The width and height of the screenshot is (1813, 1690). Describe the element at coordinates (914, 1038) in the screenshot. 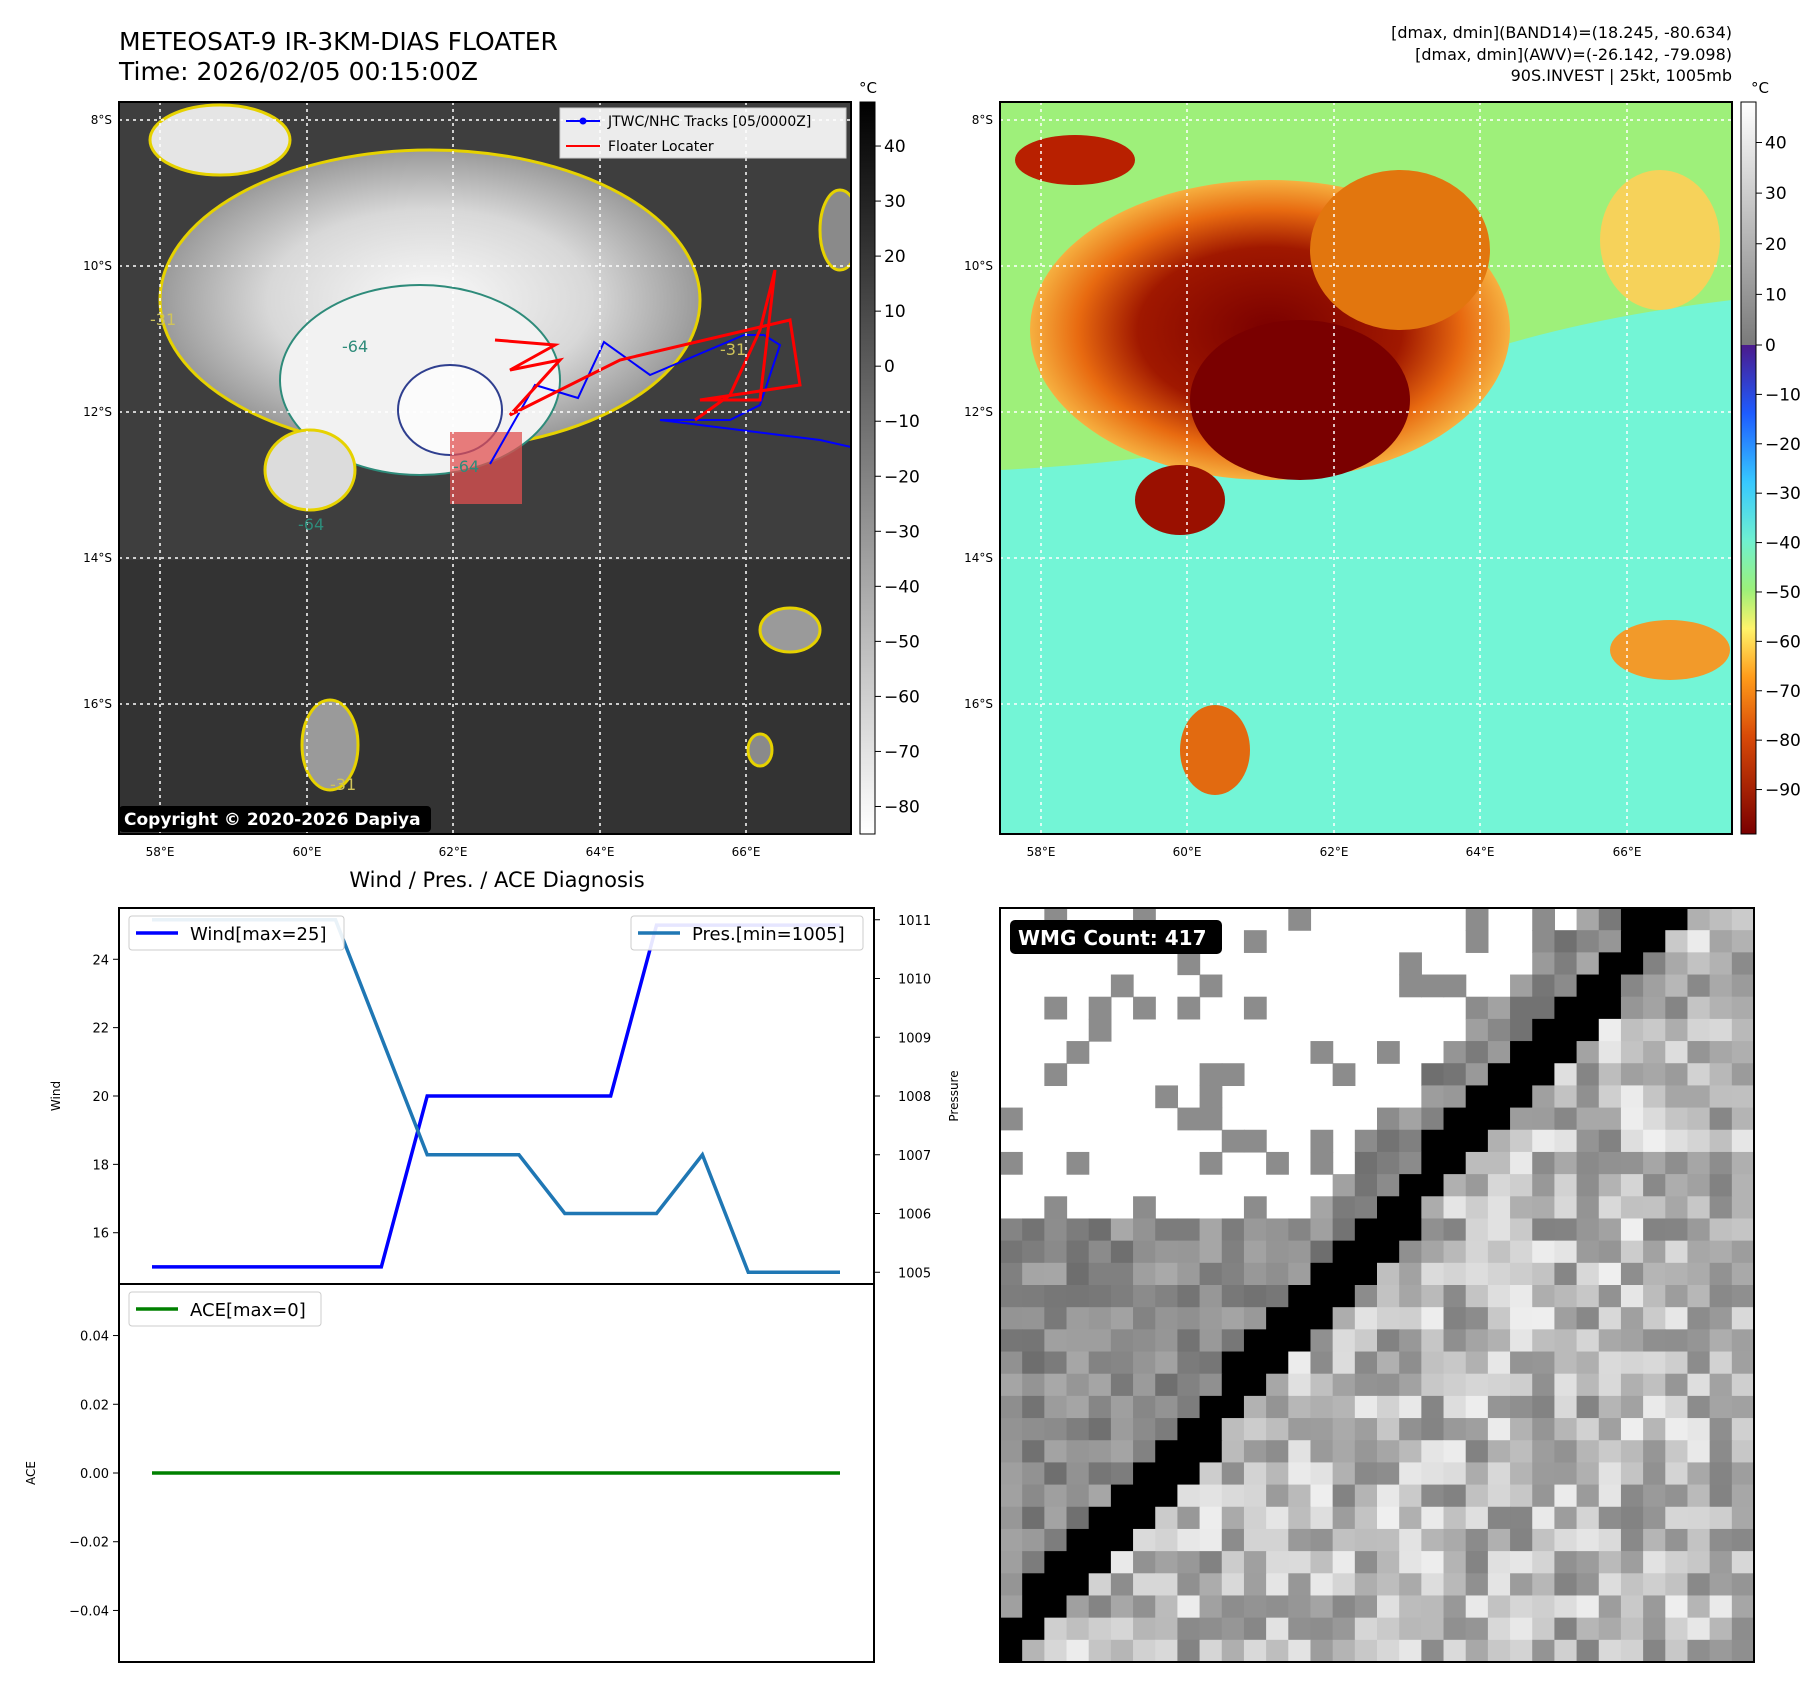

I see `pressure-tick-label: 1009` at that location.